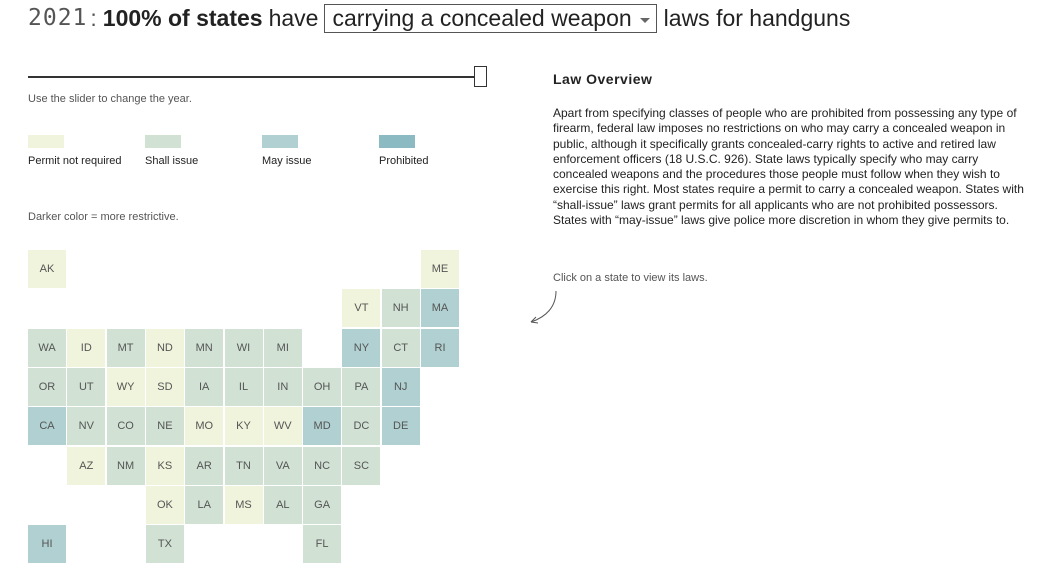  Describe the element at coordinates (86, 347) in the screenshot. I see `state-tile-id: ID` at that location.